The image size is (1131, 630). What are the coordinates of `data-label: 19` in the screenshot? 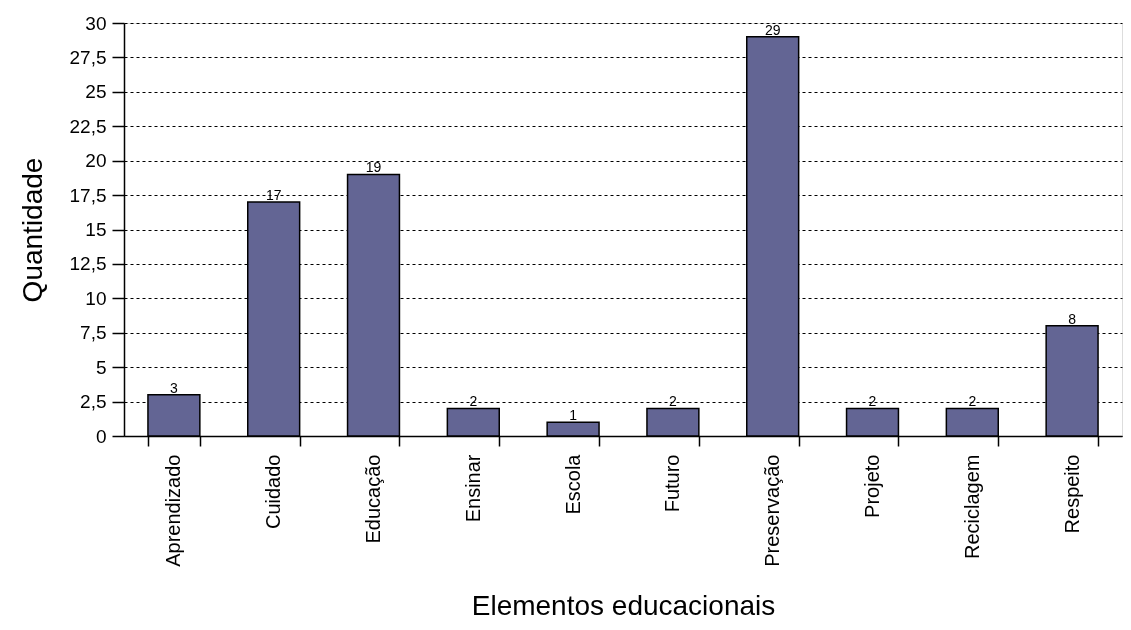 It's located at (373, 167).